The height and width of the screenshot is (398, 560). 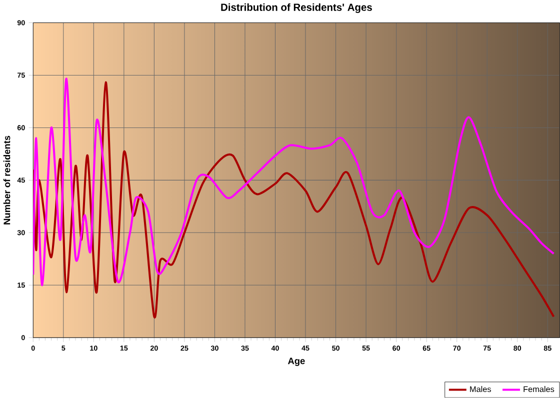 What do you see at coordinates (296, 8) in the screenshot?
I see `chart-title: Distribution of Residents' Ages` at bounding box center [296, 8].